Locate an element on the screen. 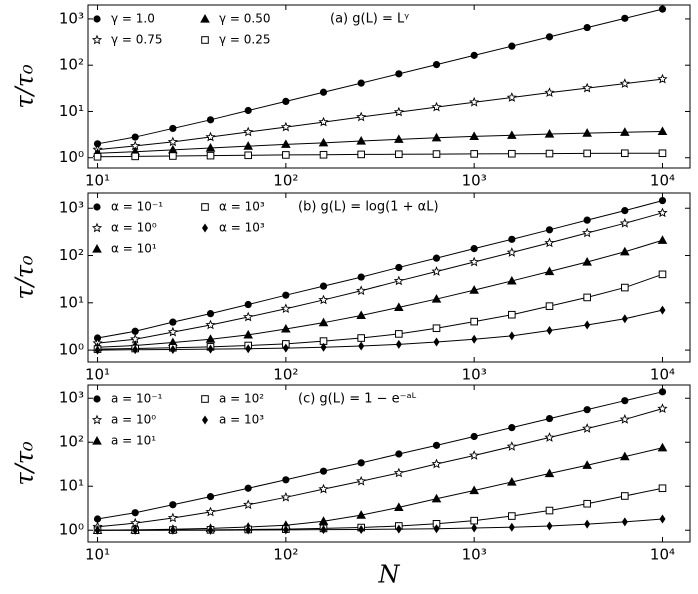 Image resolution: width=698 pixels, height=594 pixels. legend-label: γ = 0.25 is located at coordinates (245, 40).